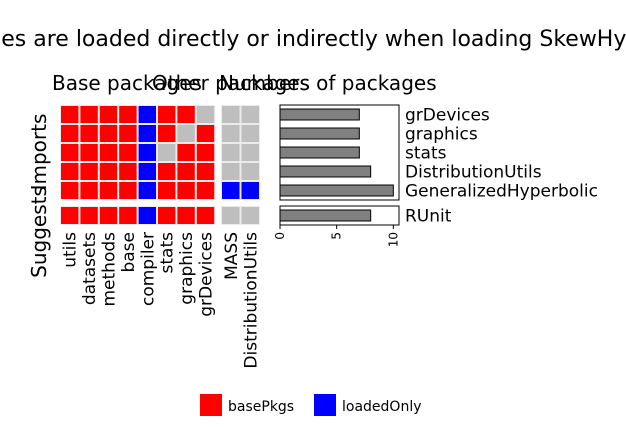 Image resolution: width=626 pixels, height=428 pixels. What do you see at coordinates (251, 300) in the screenshot?
I see `x-tick-label: DistributionUtils` at bounding box center [251, 300].